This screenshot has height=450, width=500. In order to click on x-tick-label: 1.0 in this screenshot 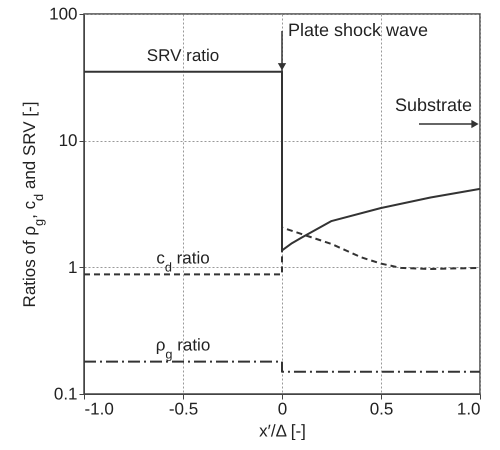, I will do `click(468, 409)`.